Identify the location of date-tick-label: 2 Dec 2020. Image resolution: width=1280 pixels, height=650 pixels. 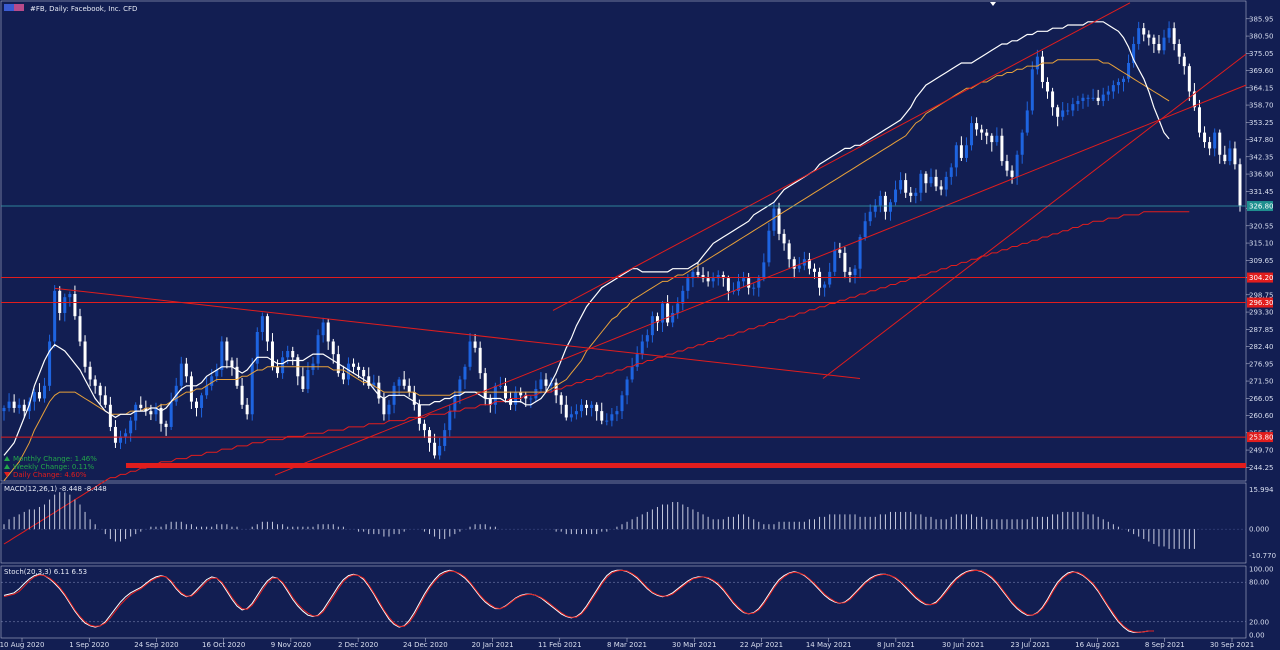
(358, 645).